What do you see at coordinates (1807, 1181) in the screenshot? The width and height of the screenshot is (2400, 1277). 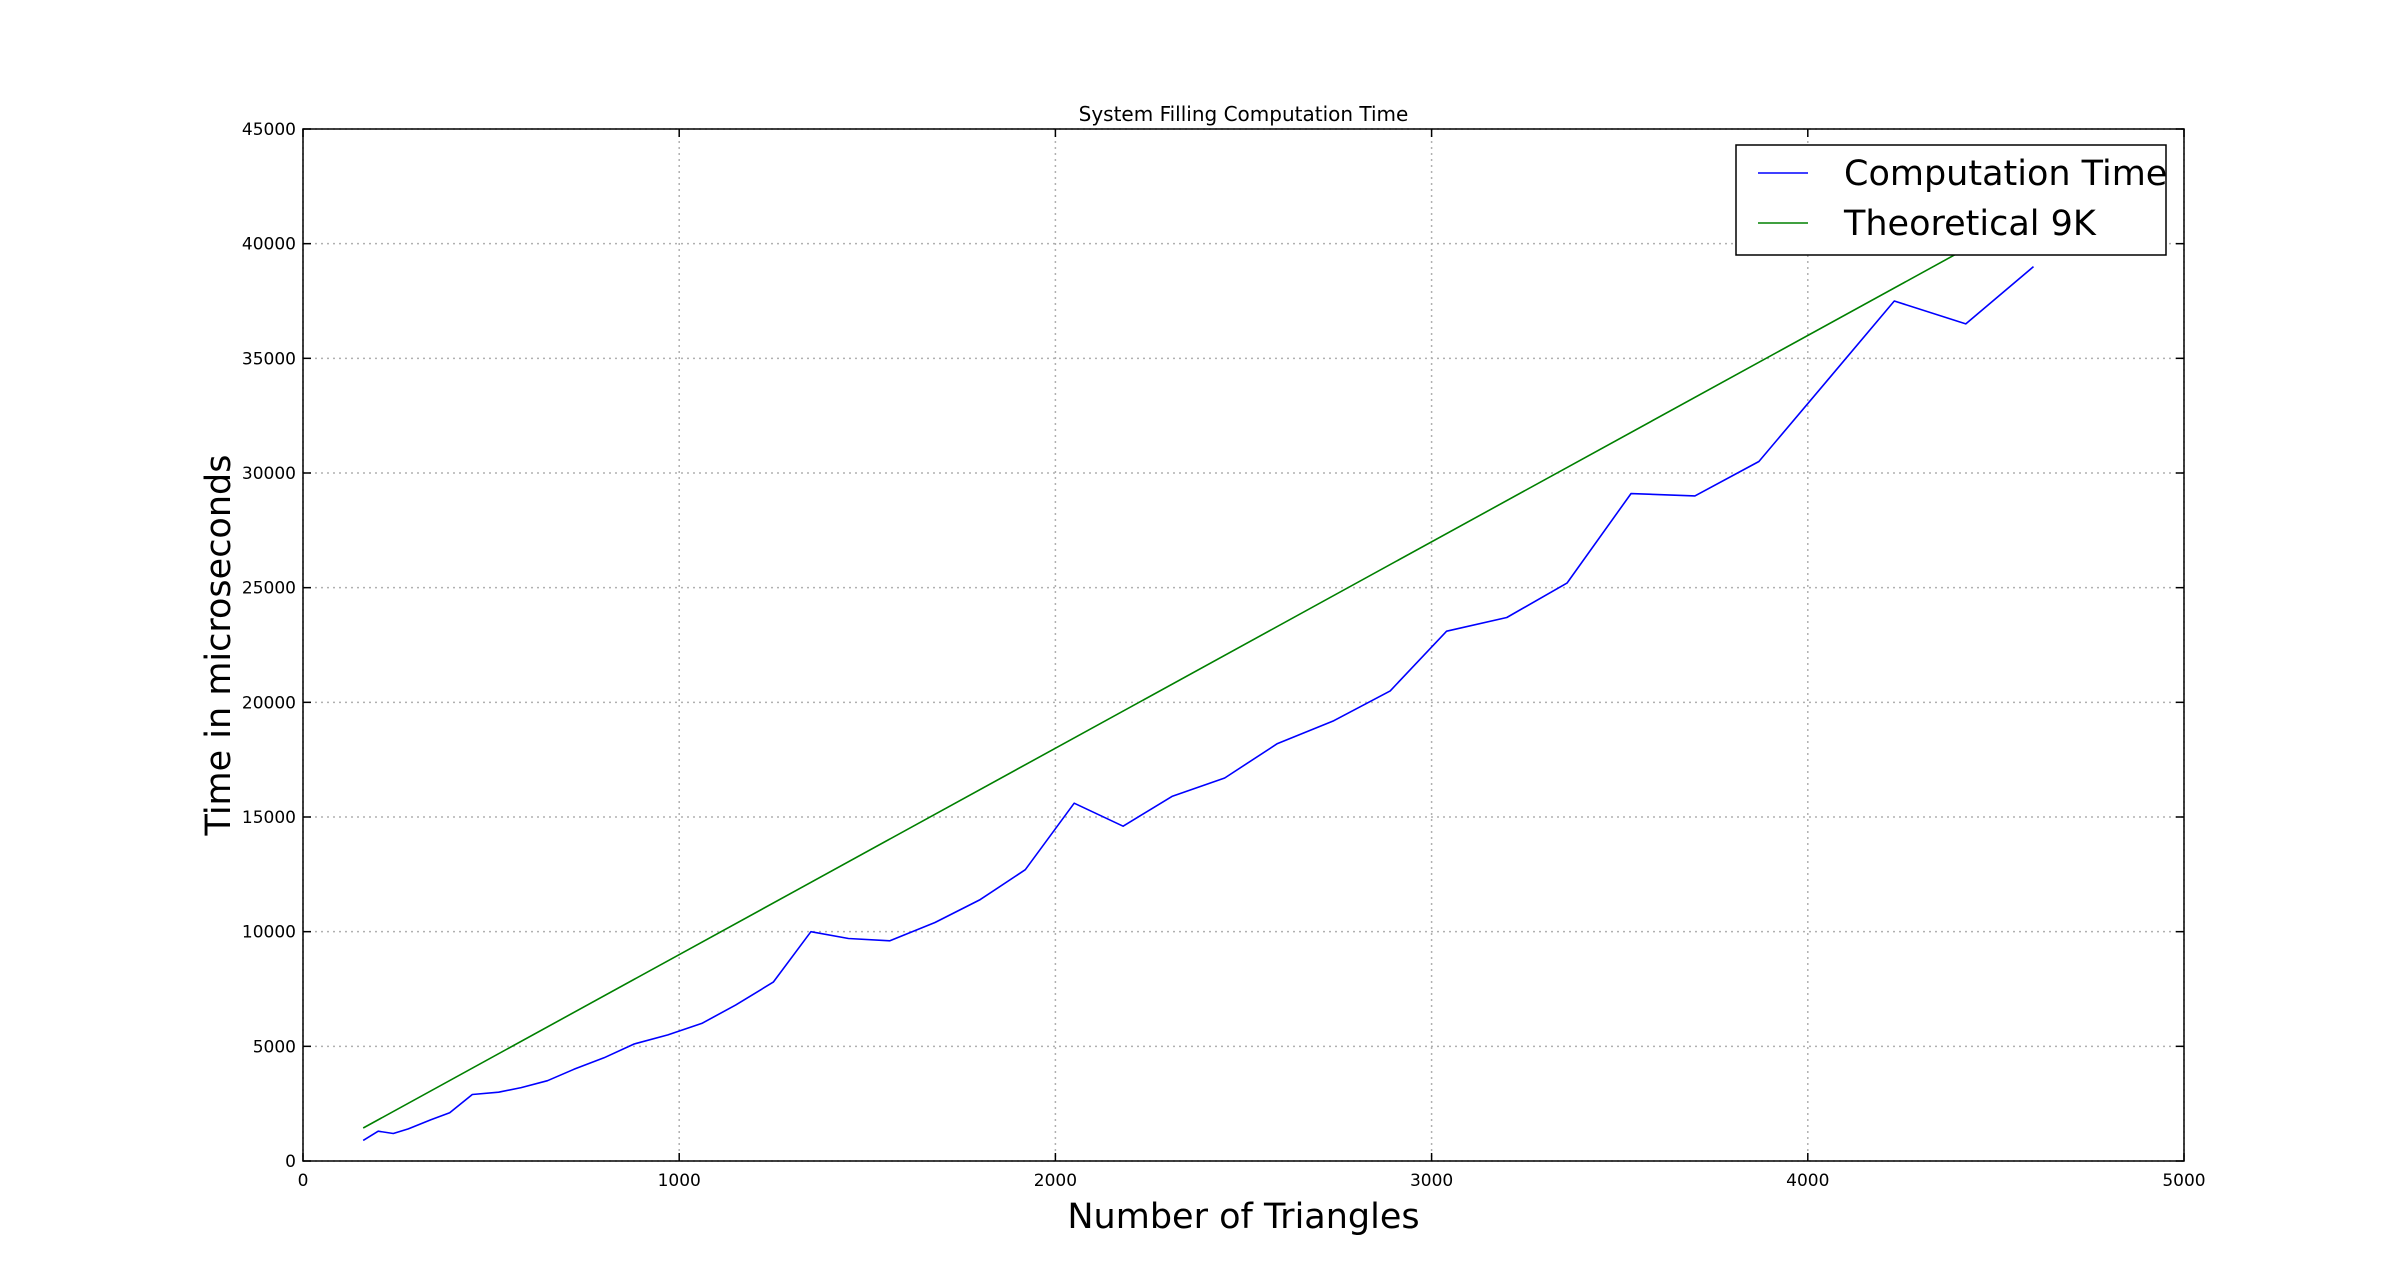 I see `x-tick-label: 4000` at bounding box center [1807, 1181].